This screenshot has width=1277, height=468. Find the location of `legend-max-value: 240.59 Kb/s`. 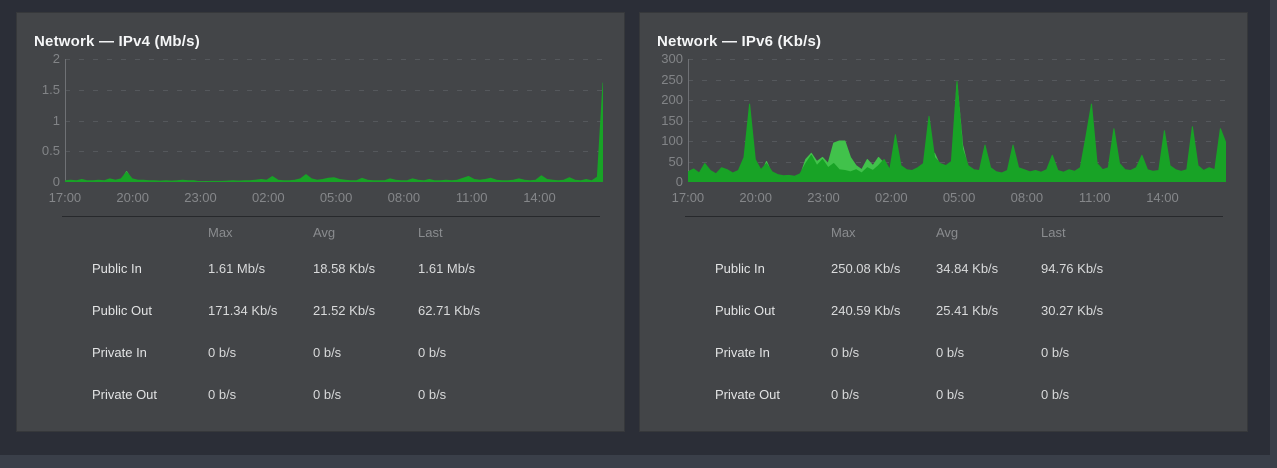

legend-max-value: 240.59 Kb/s is located at coordinates (866, 310).